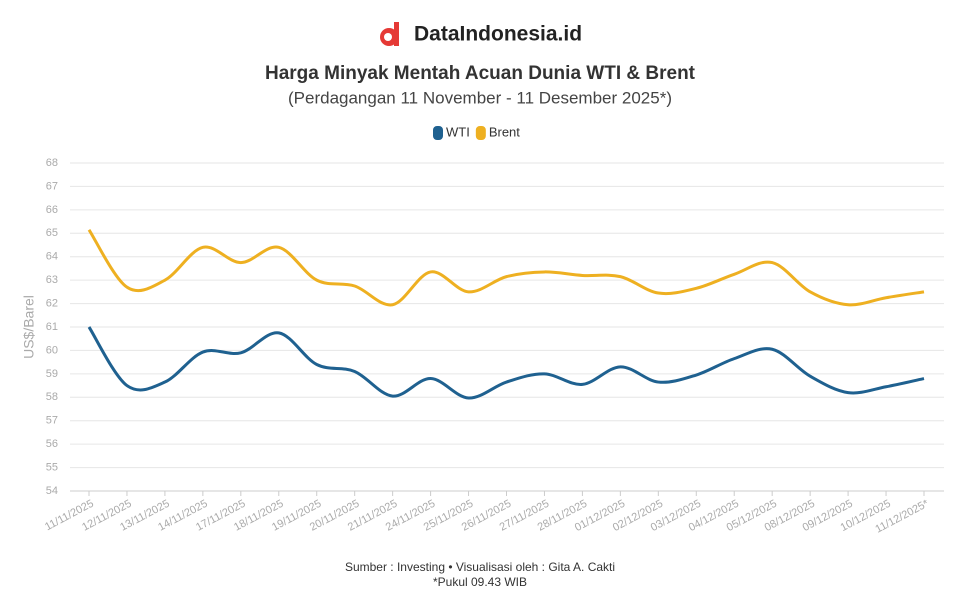  What do you see at coordinates (52, 327) in the screenshot?
I see `y-tick-label: 61` at bounding box center [52, 327].